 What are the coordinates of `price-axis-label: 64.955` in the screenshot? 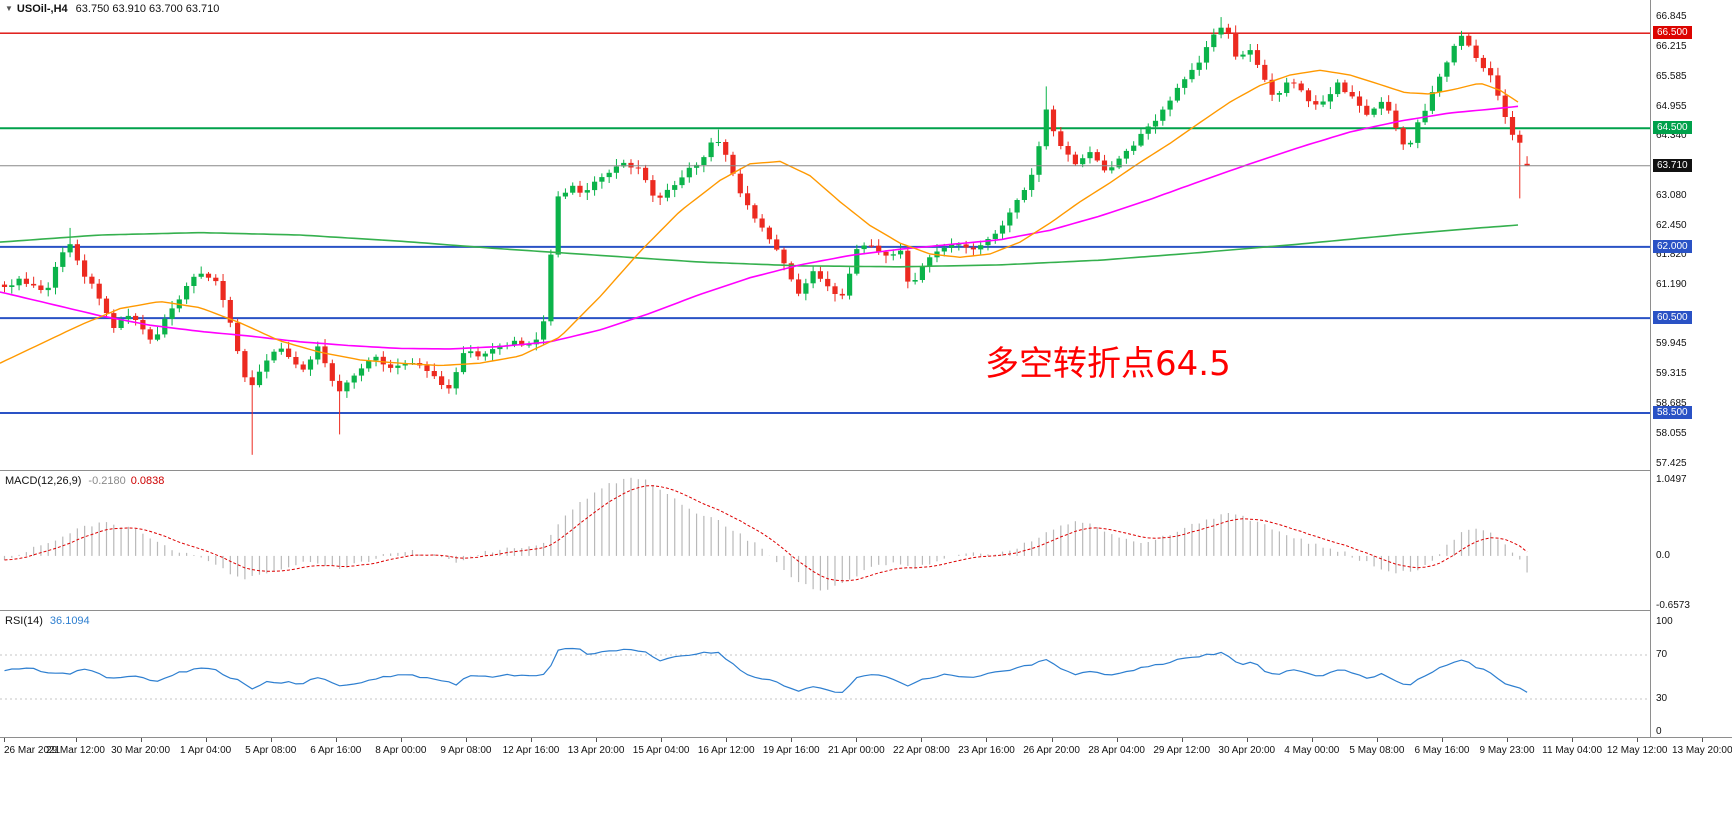 It's located at (1671, 106).